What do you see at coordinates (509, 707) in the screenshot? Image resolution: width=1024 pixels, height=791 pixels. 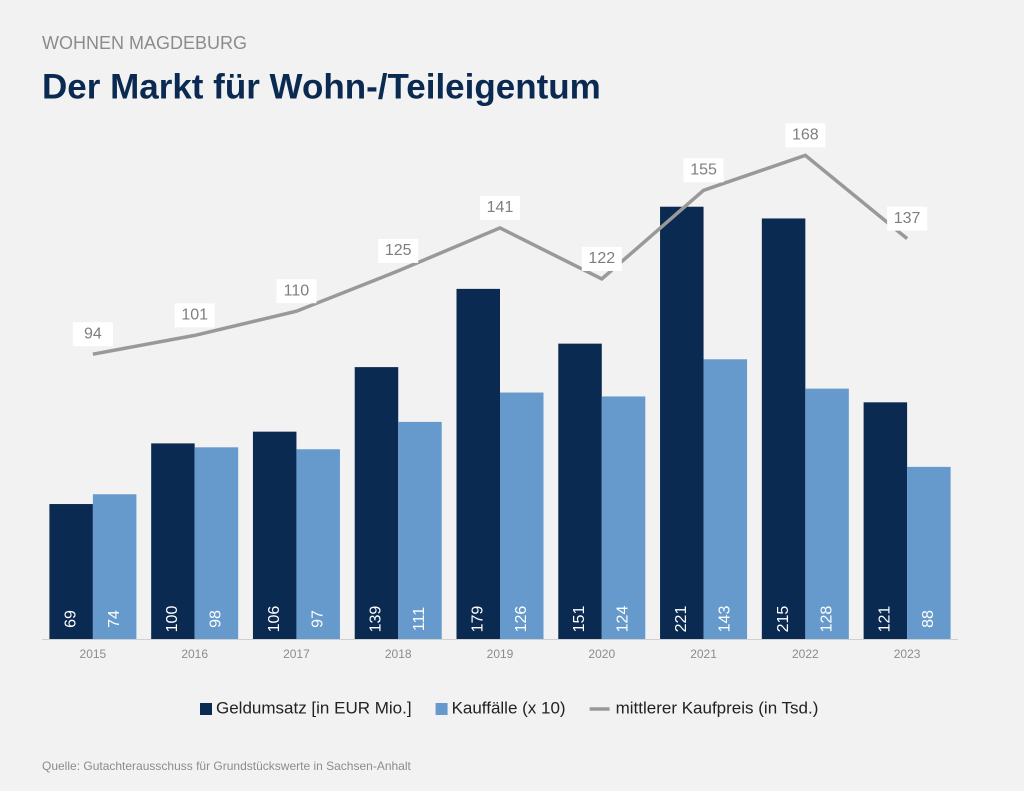 I see `legend-label: Kauffälle (x 10)` at bounding box center [509, 707].